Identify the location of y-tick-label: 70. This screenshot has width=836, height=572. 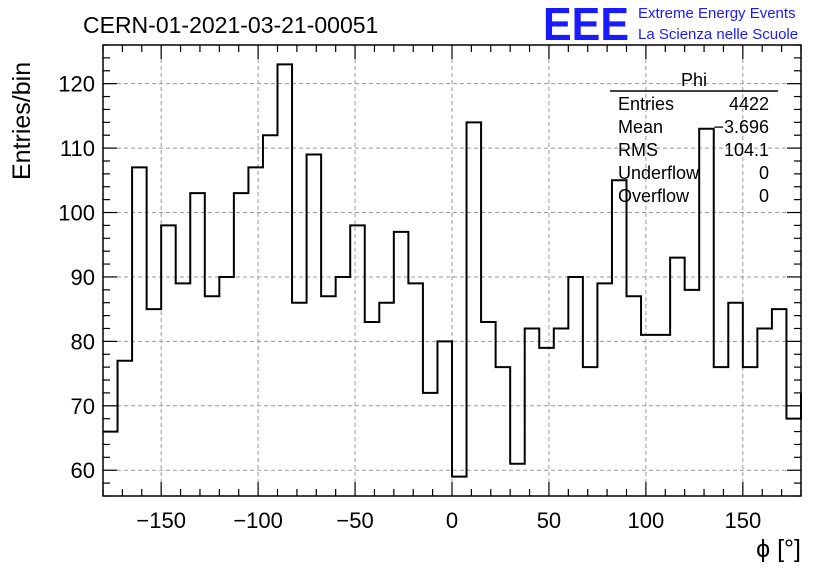
(83, 406).